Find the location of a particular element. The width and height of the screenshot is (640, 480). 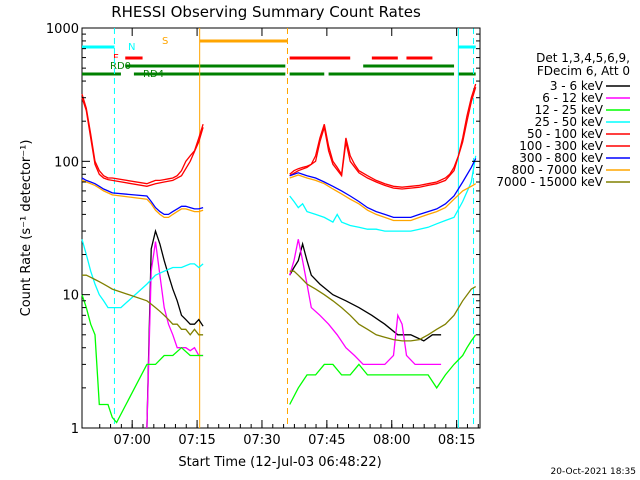

legend-header-1: FDecim 6, Att 0 is located at coordinates (583, 71).